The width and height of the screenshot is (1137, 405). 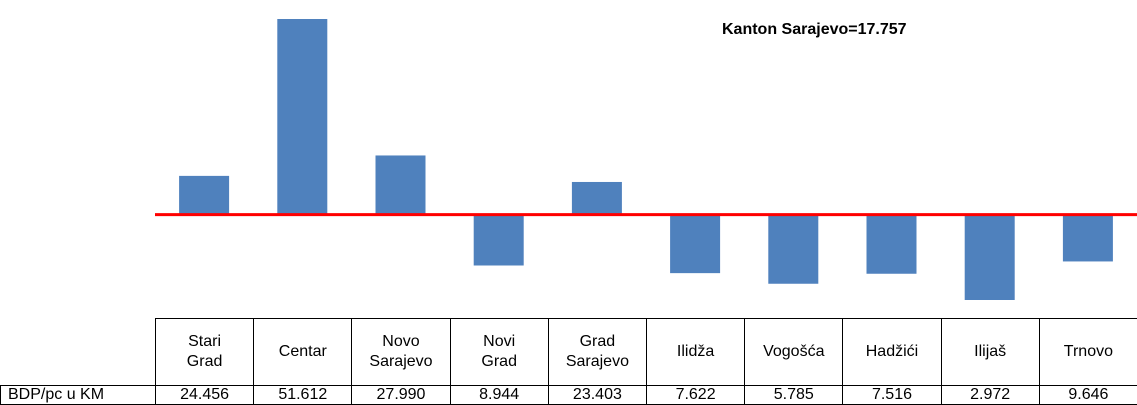 I want to click on category-label: Centar, so click(x=302, y=351).